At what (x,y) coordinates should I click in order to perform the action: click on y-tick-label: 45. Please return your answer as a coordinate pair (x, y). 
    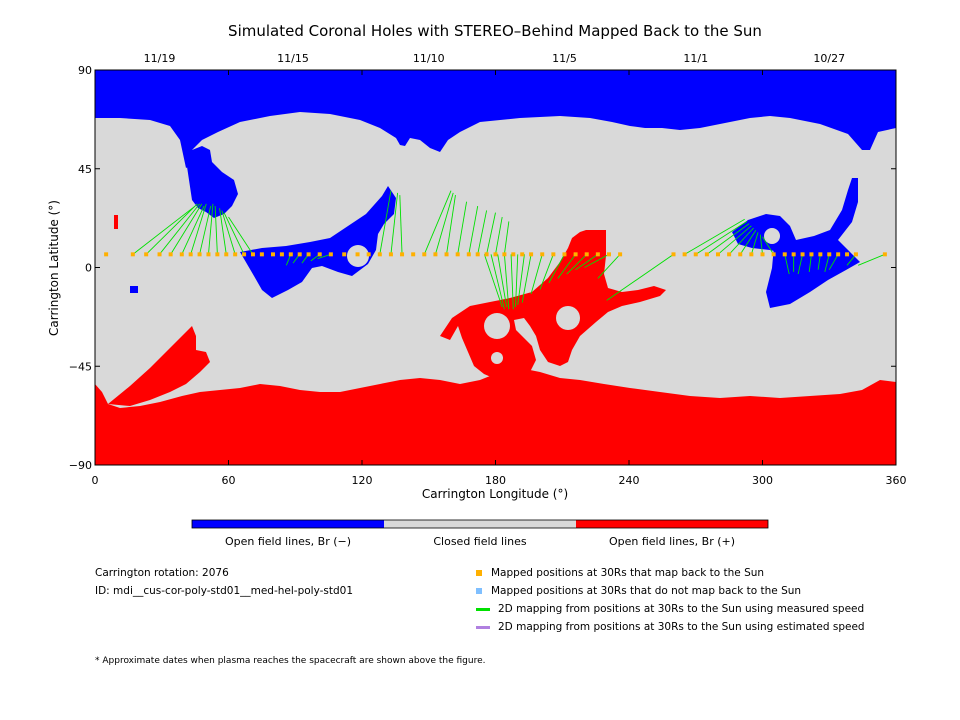
    Looking at the image, I should click on (85, 169).